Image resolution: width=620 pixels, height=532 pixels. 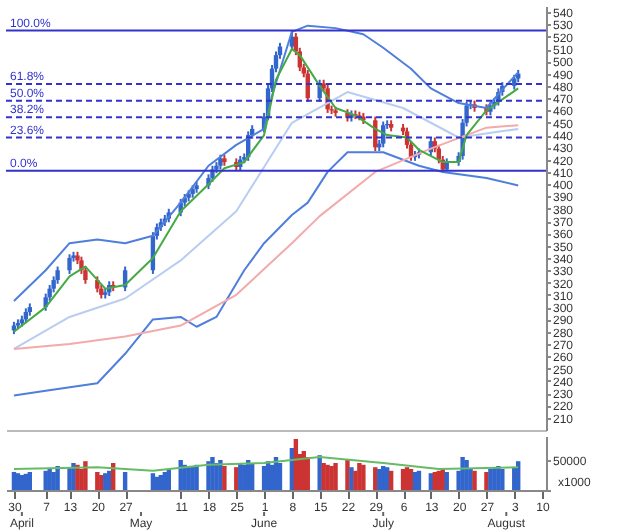 What do you see at coordinates (69, 264) in the screenshot?
I see `candlestick` at bounding box center [69, 264].